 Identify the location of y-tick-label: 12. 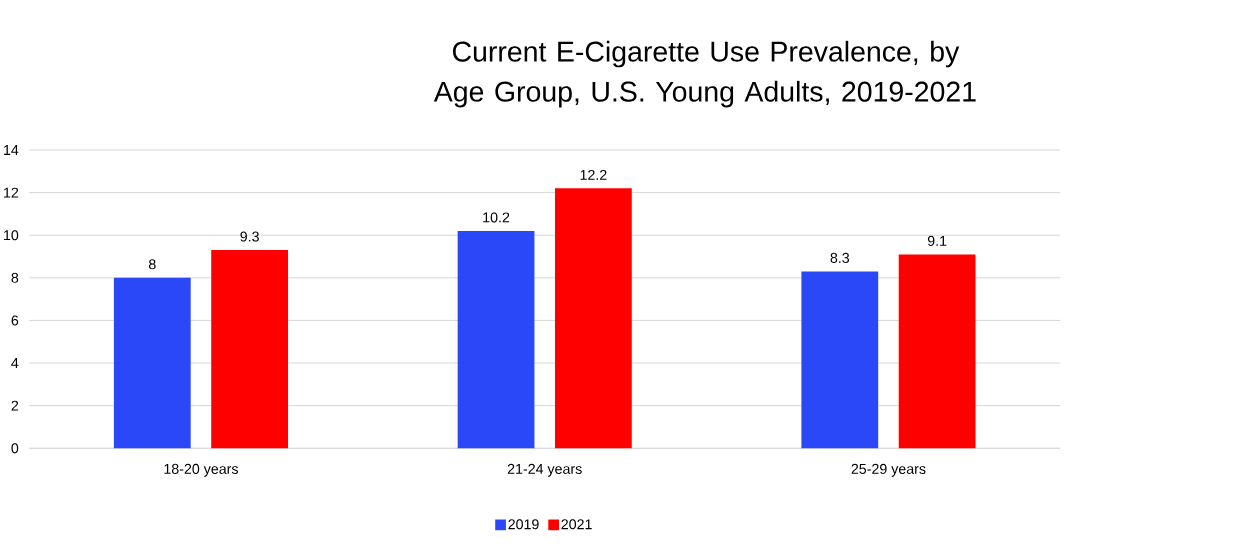
(11, 192).